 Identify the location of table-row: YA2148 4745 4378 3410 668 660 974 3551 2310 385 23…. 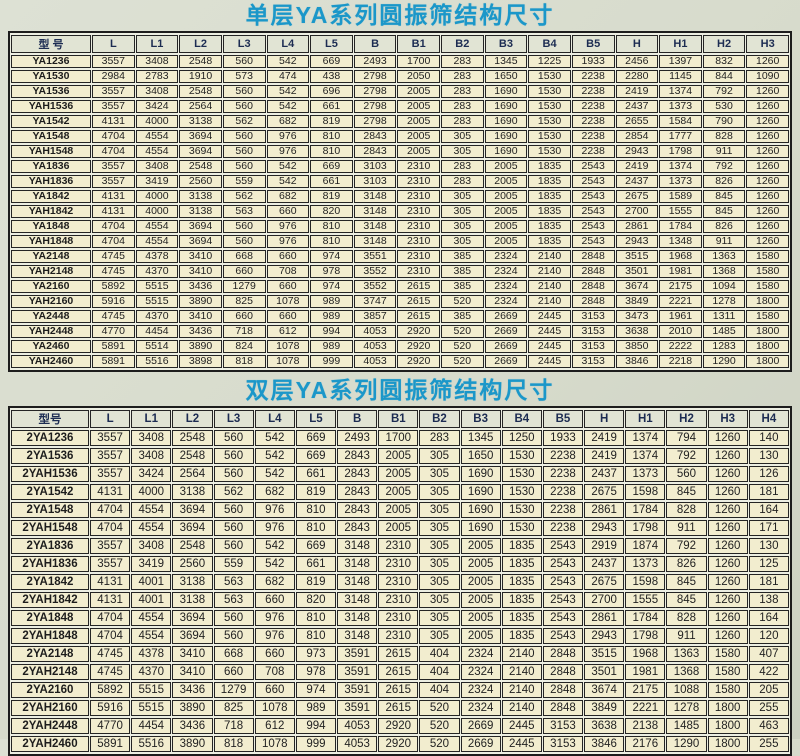
(400, 256).